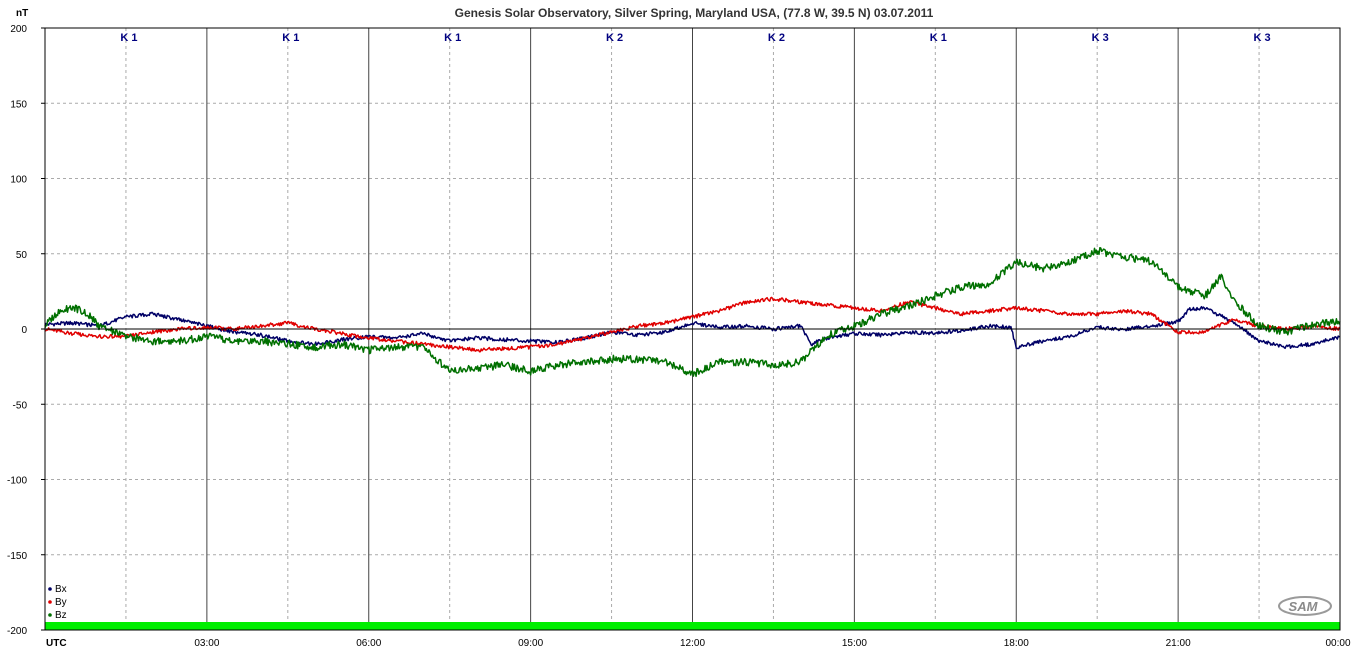  Describe the element at coordinates (50, 589) in the screenshot. I see `legend-marker-bx` at that location.